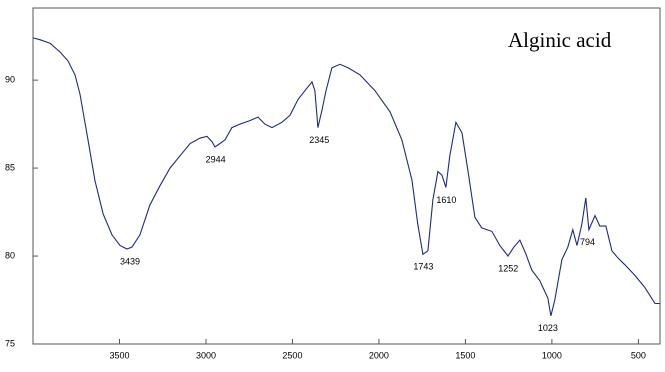 The height and width of the screenshot is (372, 665). I want to click on x-tick-label: 2000, so click(379, 355).